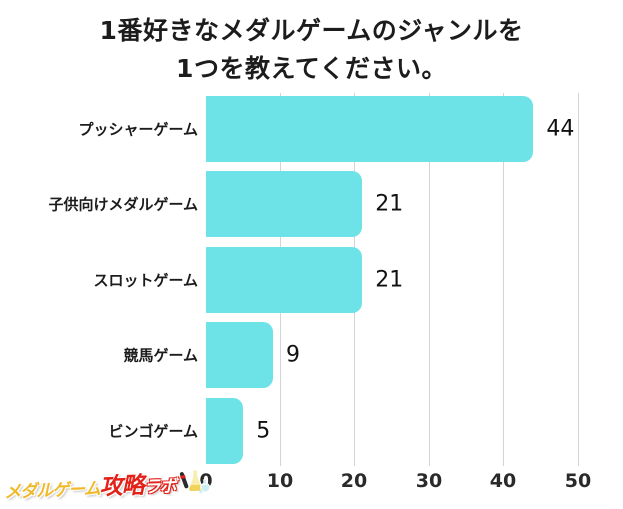 The height and width of the screenshot is (509, 623). I want to click on category-label: プッシャーゲーム, so click(138, 129).